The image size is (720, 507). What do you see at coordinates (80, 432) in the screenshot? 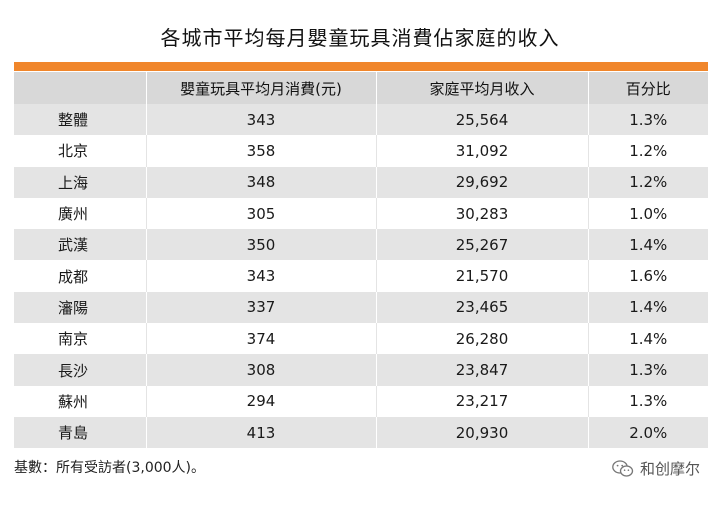
I see `city-cell: 青島` at bounding box center [80, 432].